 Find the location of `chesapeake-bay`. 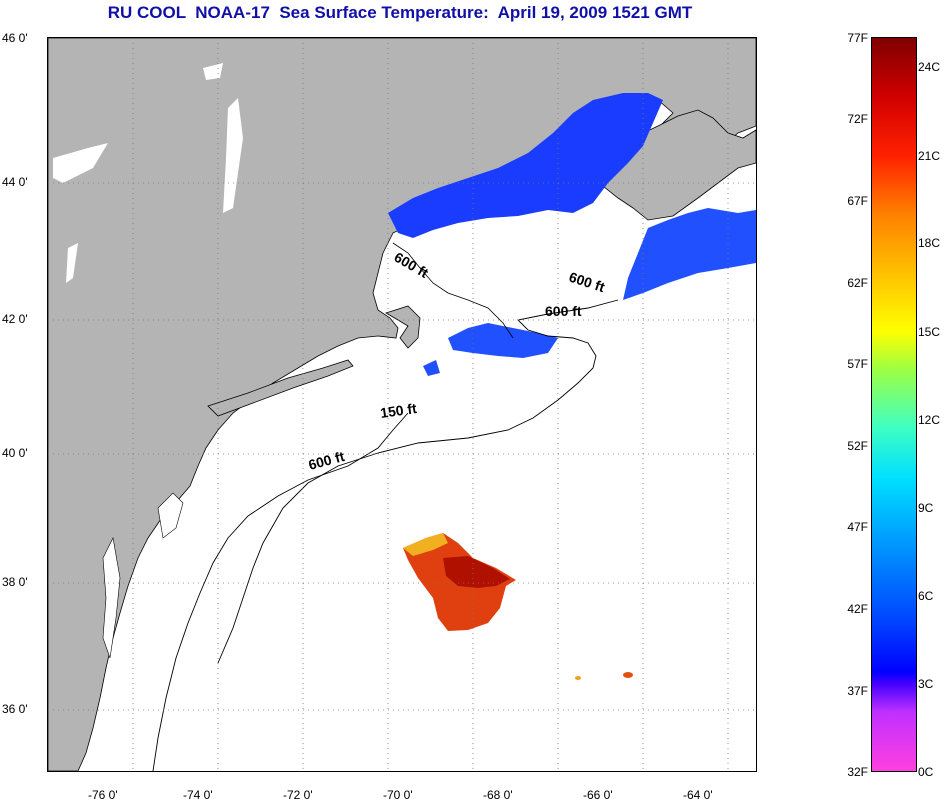

chesapeake-bay is located at coordinates (111, 598).